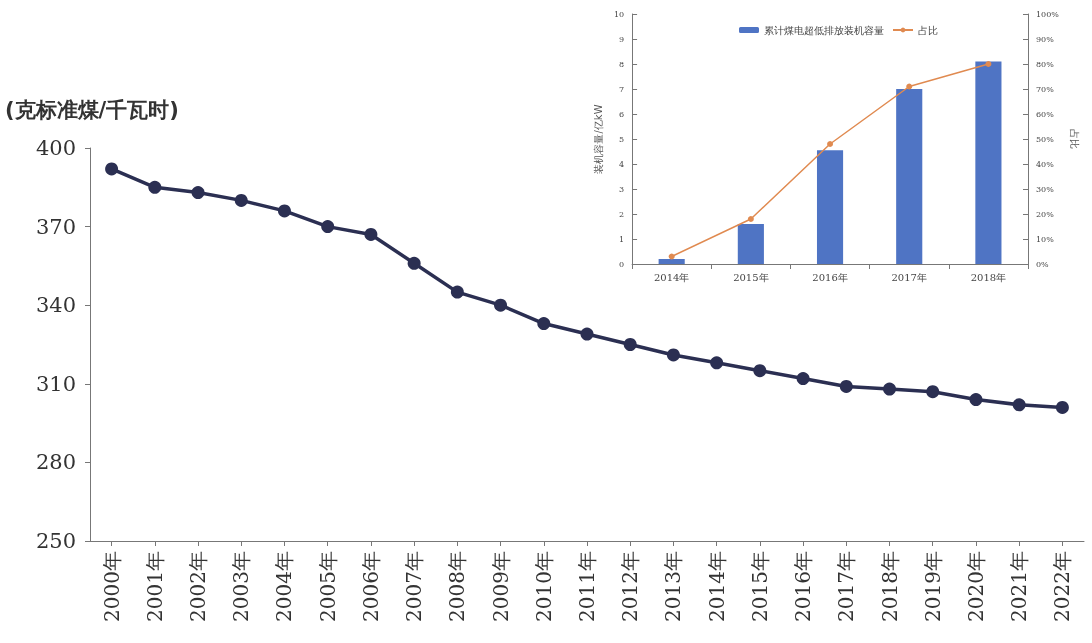 Image resolution: width=1092 pixels, height=643 pixels. What do you see at coordinates (1045, 239) in the screenshot?
I see `y2-tick-label: 10%` at bounding box center [1045, 239].